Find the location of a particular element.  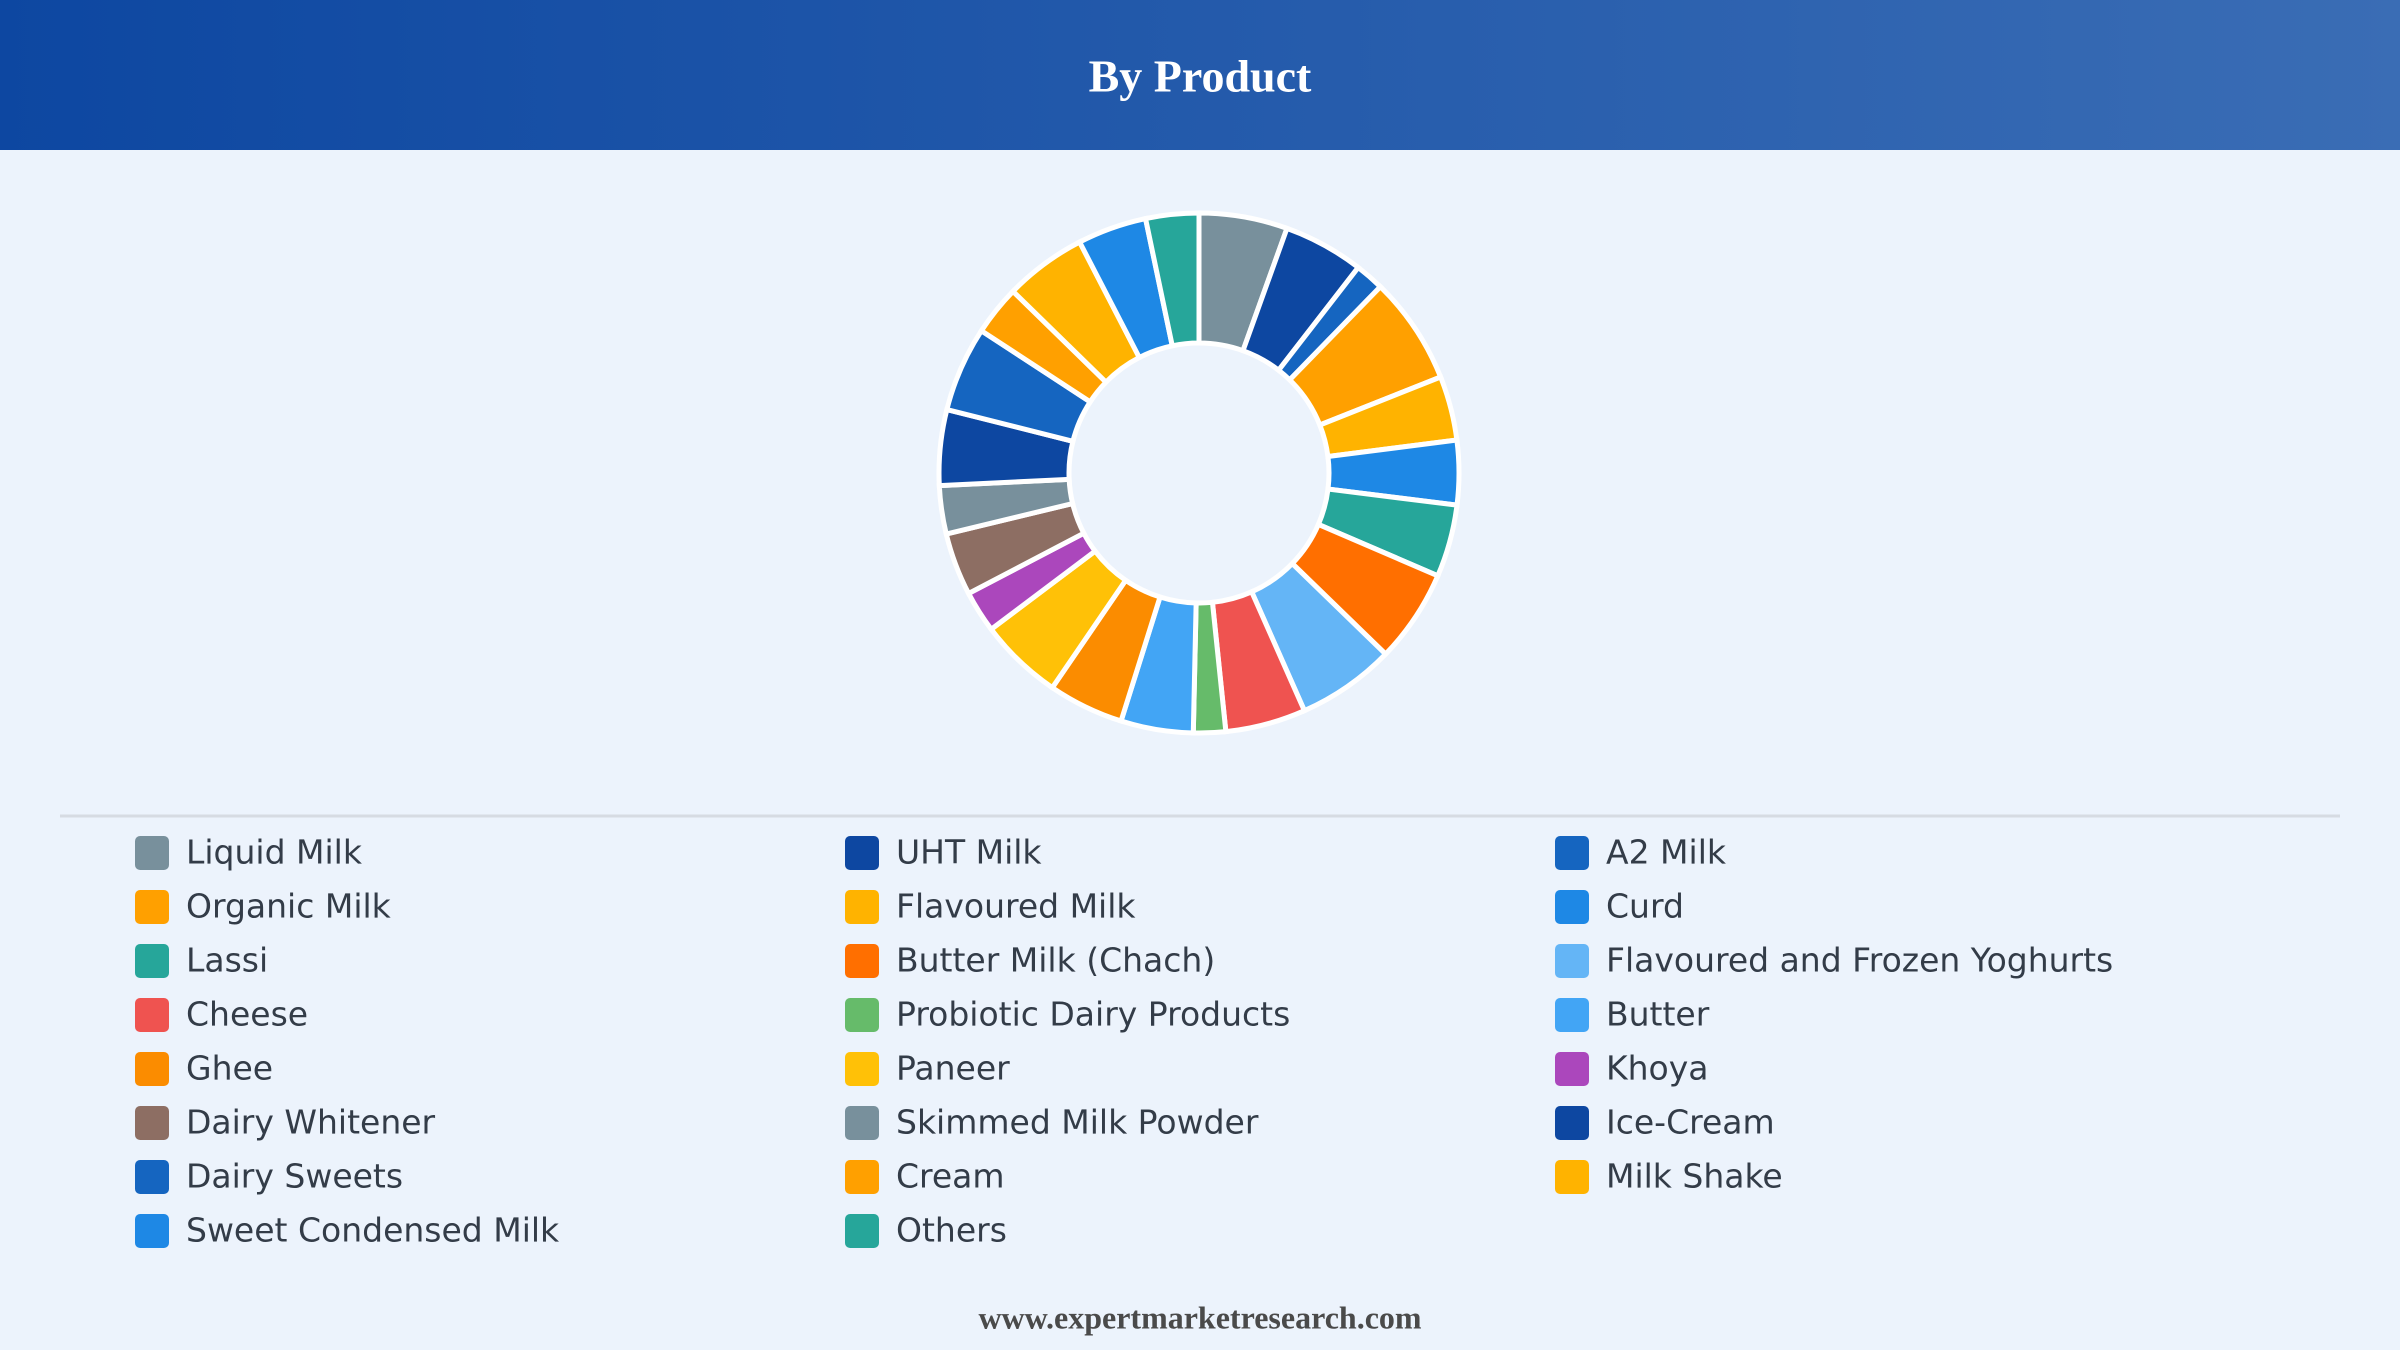

legend-label: Probiotic Dairy Products is located at coordinates (1093, 1014).